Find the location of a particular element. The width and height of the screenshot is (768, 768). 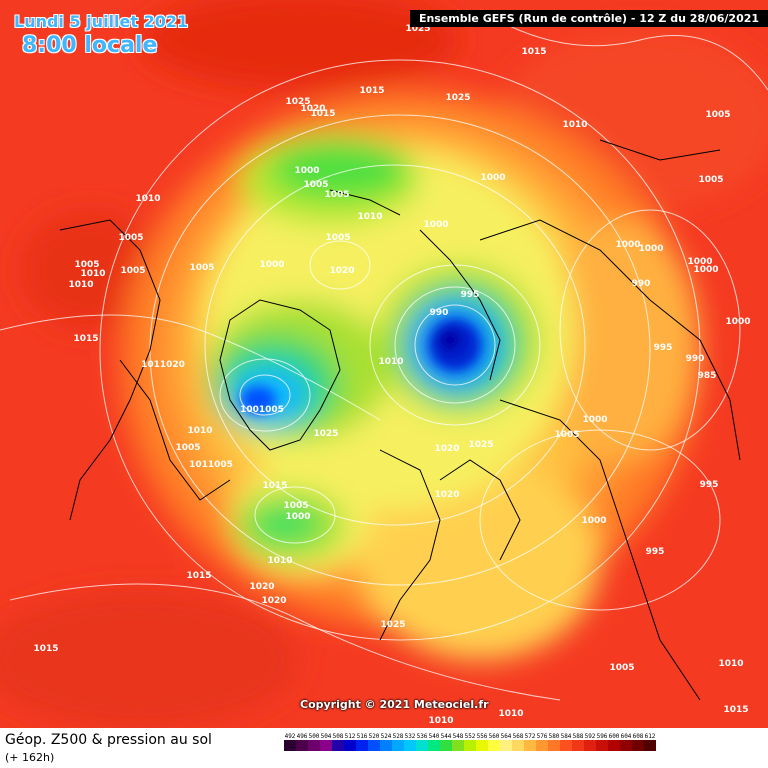

legend-label: 528 is located at coordinates (398, 736).